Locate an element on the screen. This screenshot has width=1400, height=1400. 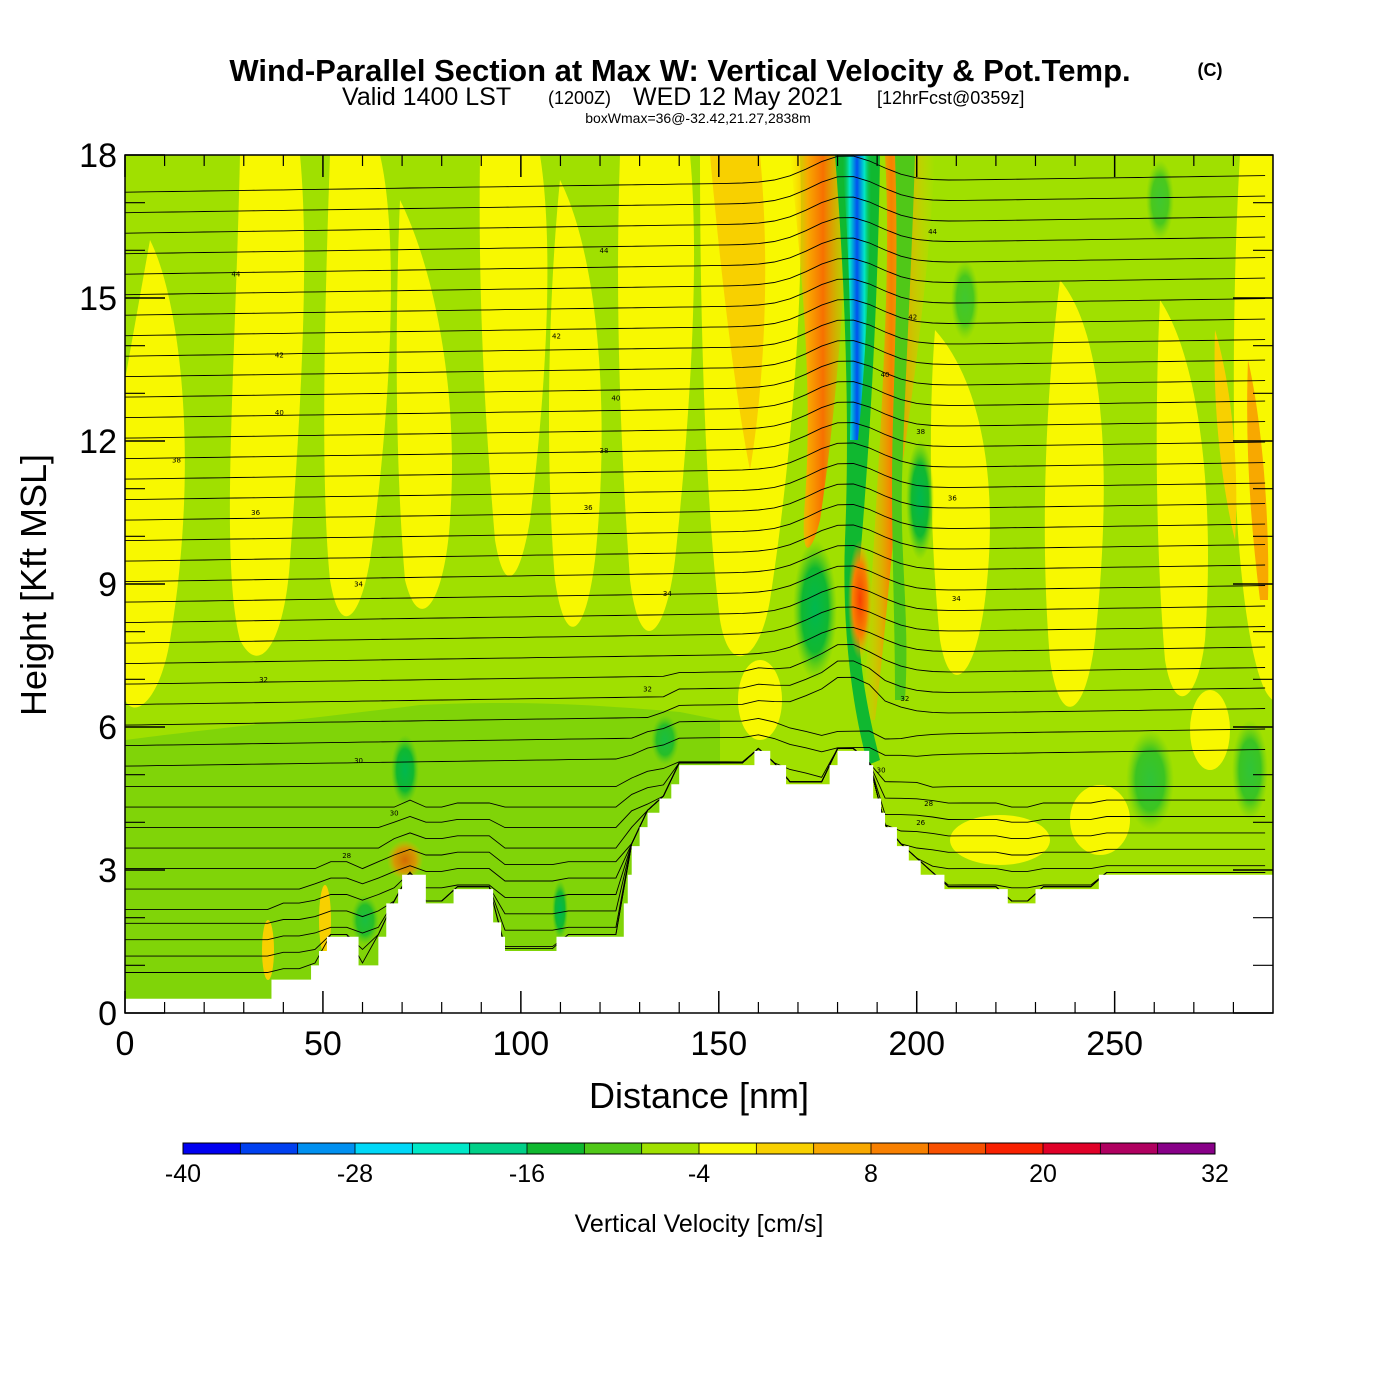
orange-updraft-blob is located at coordinates (268, 950).